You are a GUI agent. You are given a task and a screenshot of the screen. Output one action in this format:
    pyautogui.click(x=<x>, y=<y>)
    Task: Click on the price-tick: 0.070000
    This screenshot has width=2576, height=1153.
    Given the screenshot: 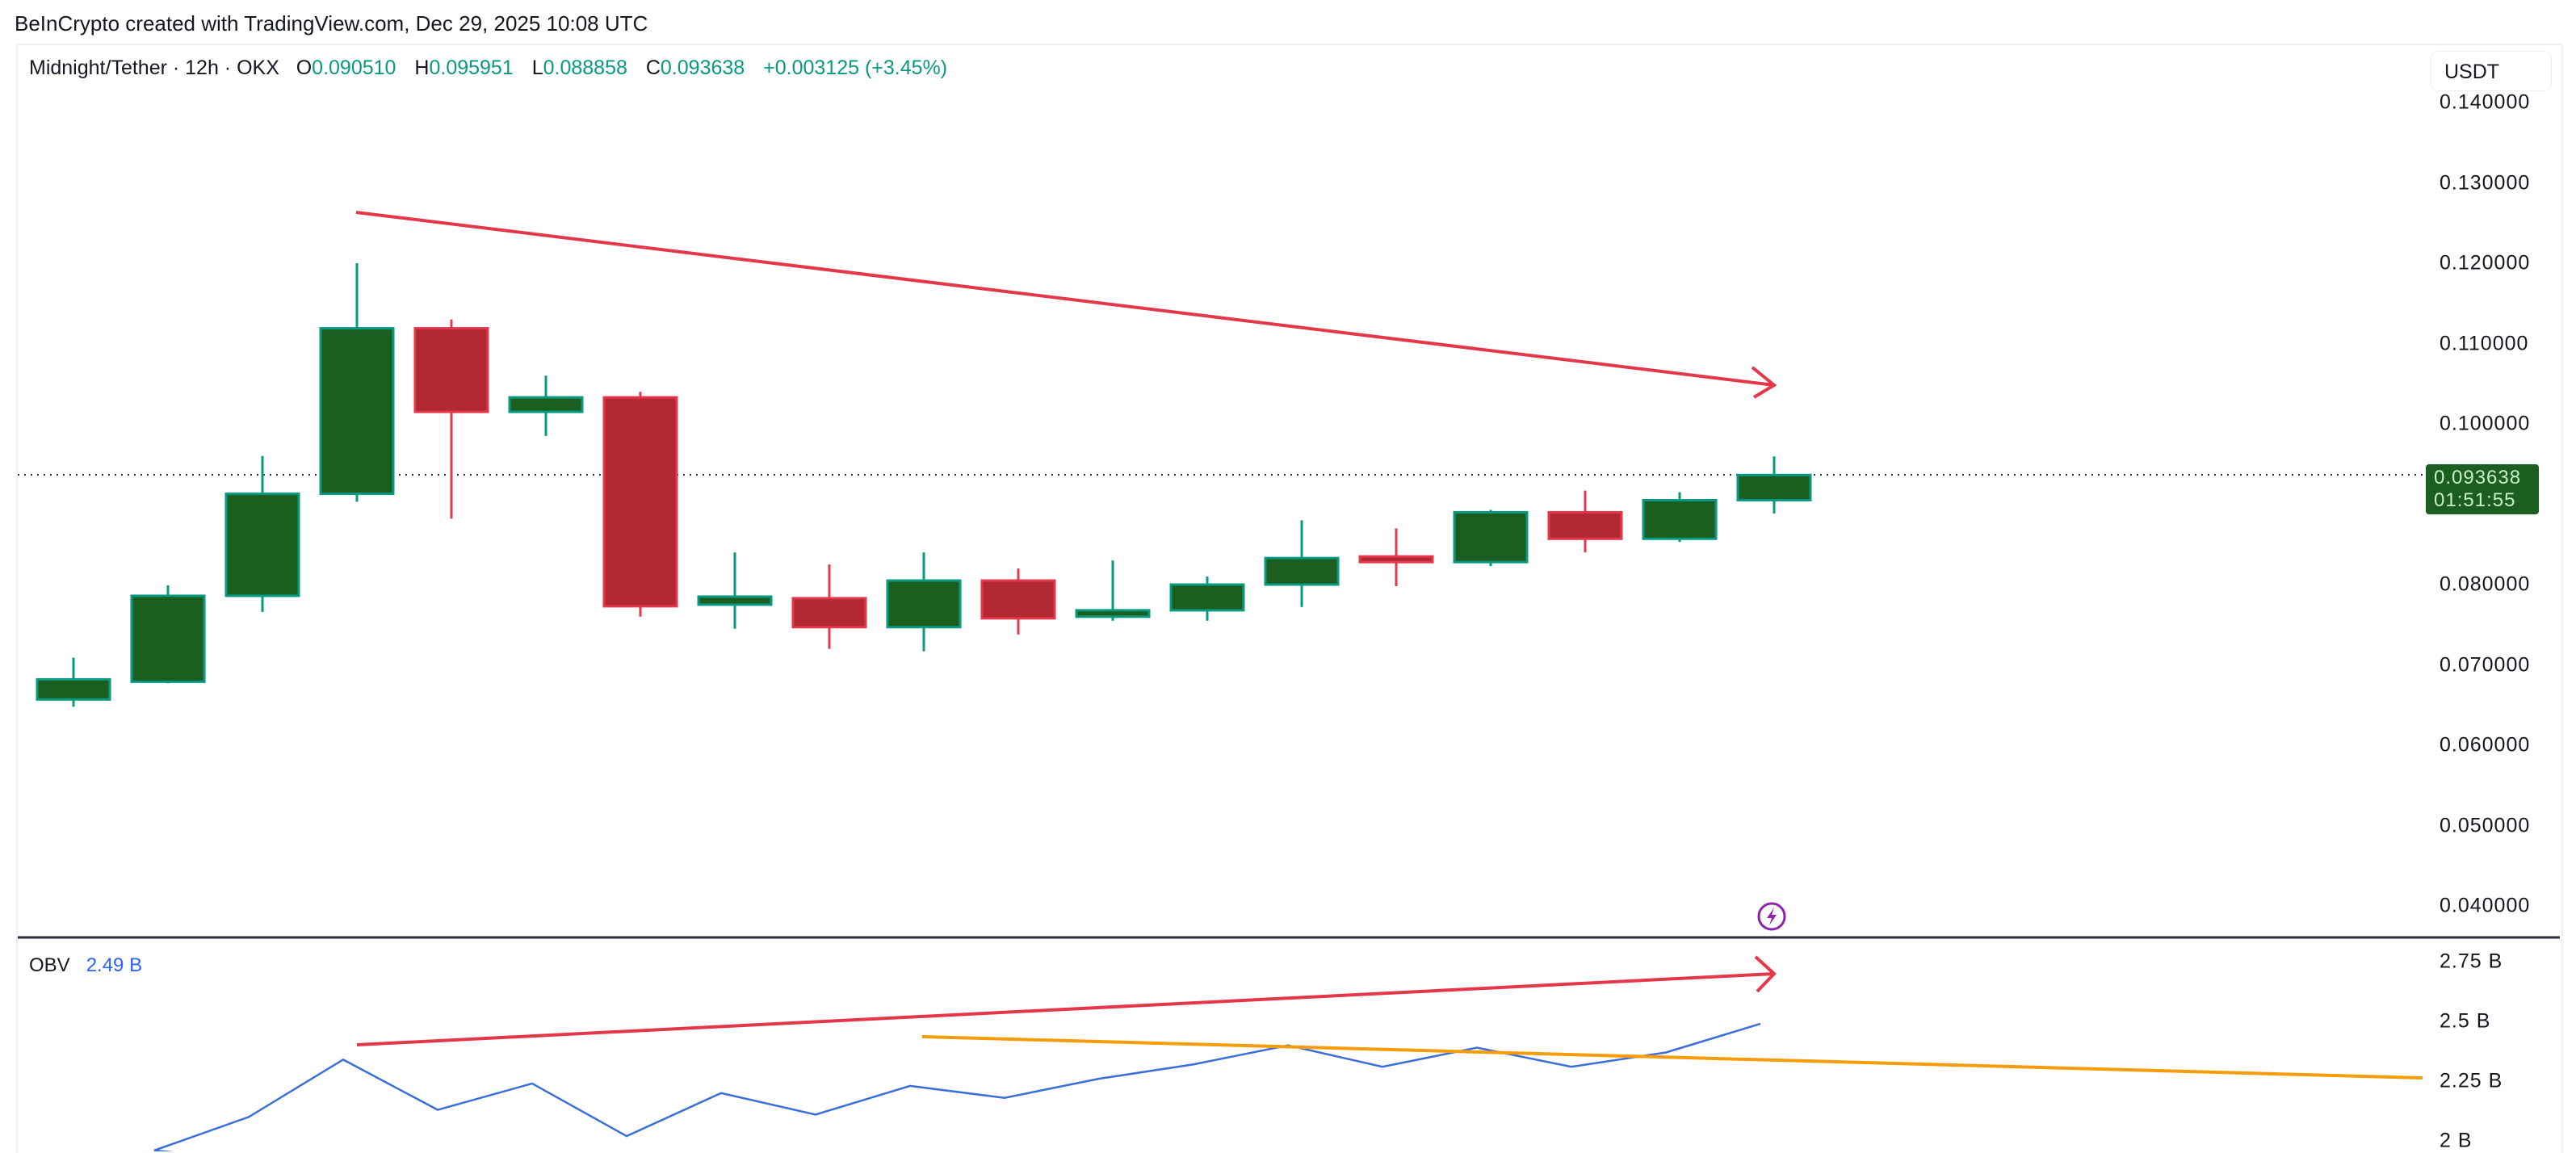 What is the action you would take?
    pyautogui.click(x=2485, y=664)
    